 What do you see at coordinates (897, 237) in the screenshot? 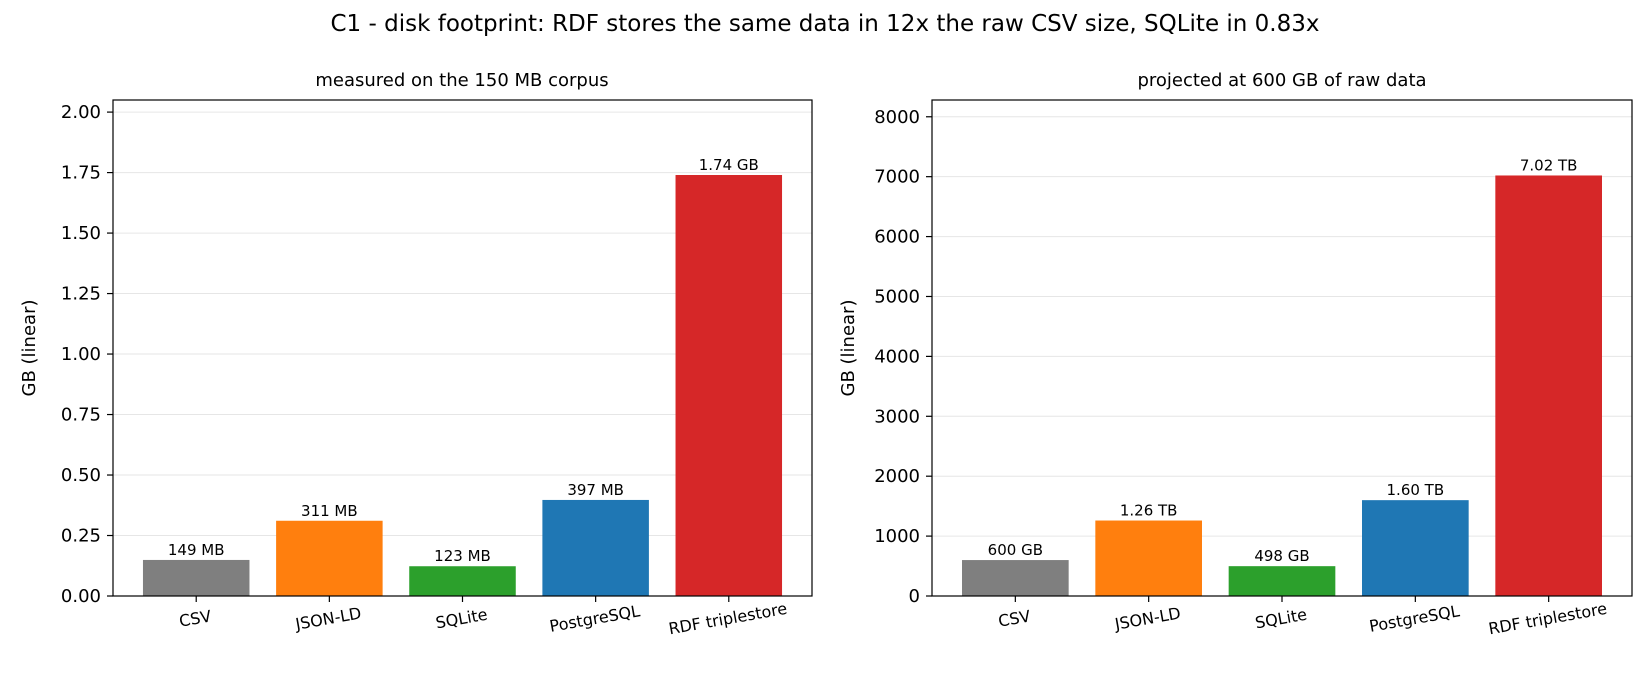
I see `y-tick-label: 6000` at bounding box center [897, 237].